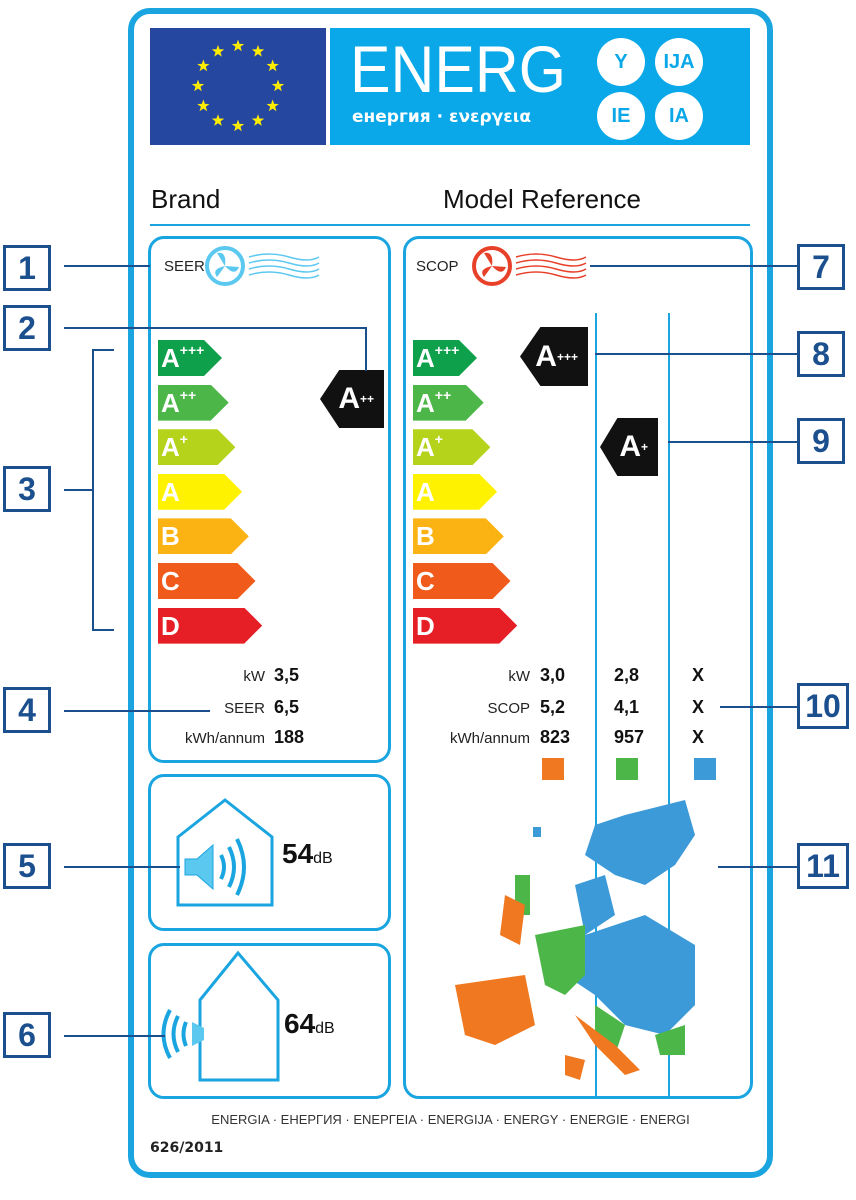 This screenshot has height=1200, width=856. I want to click on fan-heat-icon, so click(529, 266).